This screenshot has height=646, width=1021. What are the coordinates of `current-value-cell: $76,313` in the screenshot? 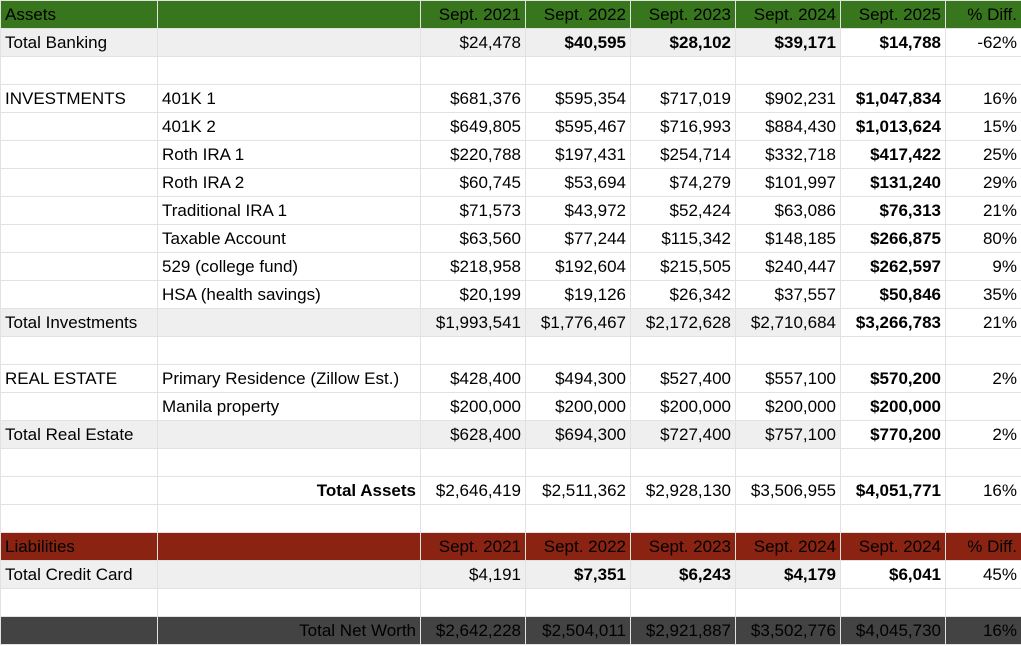 It's located at (893, 210).